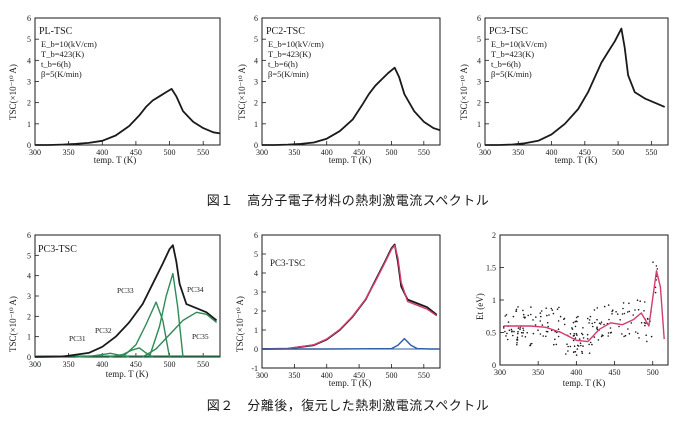  Describe the element at coordinates (29, 357) in the screenshot. I see `y-tick-label: 0` at that location.